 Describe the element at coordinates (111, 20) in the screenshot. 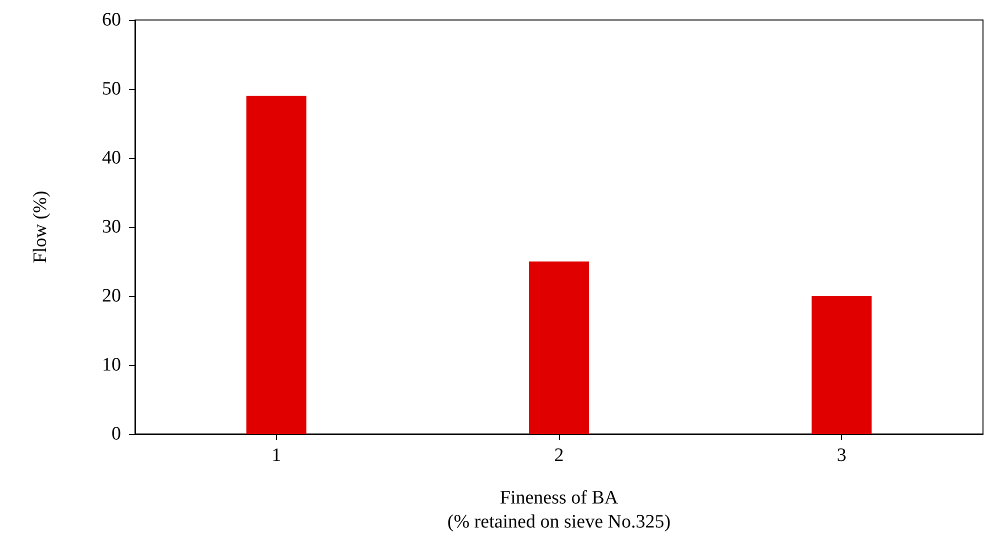

I see `y-tick-label: 60` at that location.